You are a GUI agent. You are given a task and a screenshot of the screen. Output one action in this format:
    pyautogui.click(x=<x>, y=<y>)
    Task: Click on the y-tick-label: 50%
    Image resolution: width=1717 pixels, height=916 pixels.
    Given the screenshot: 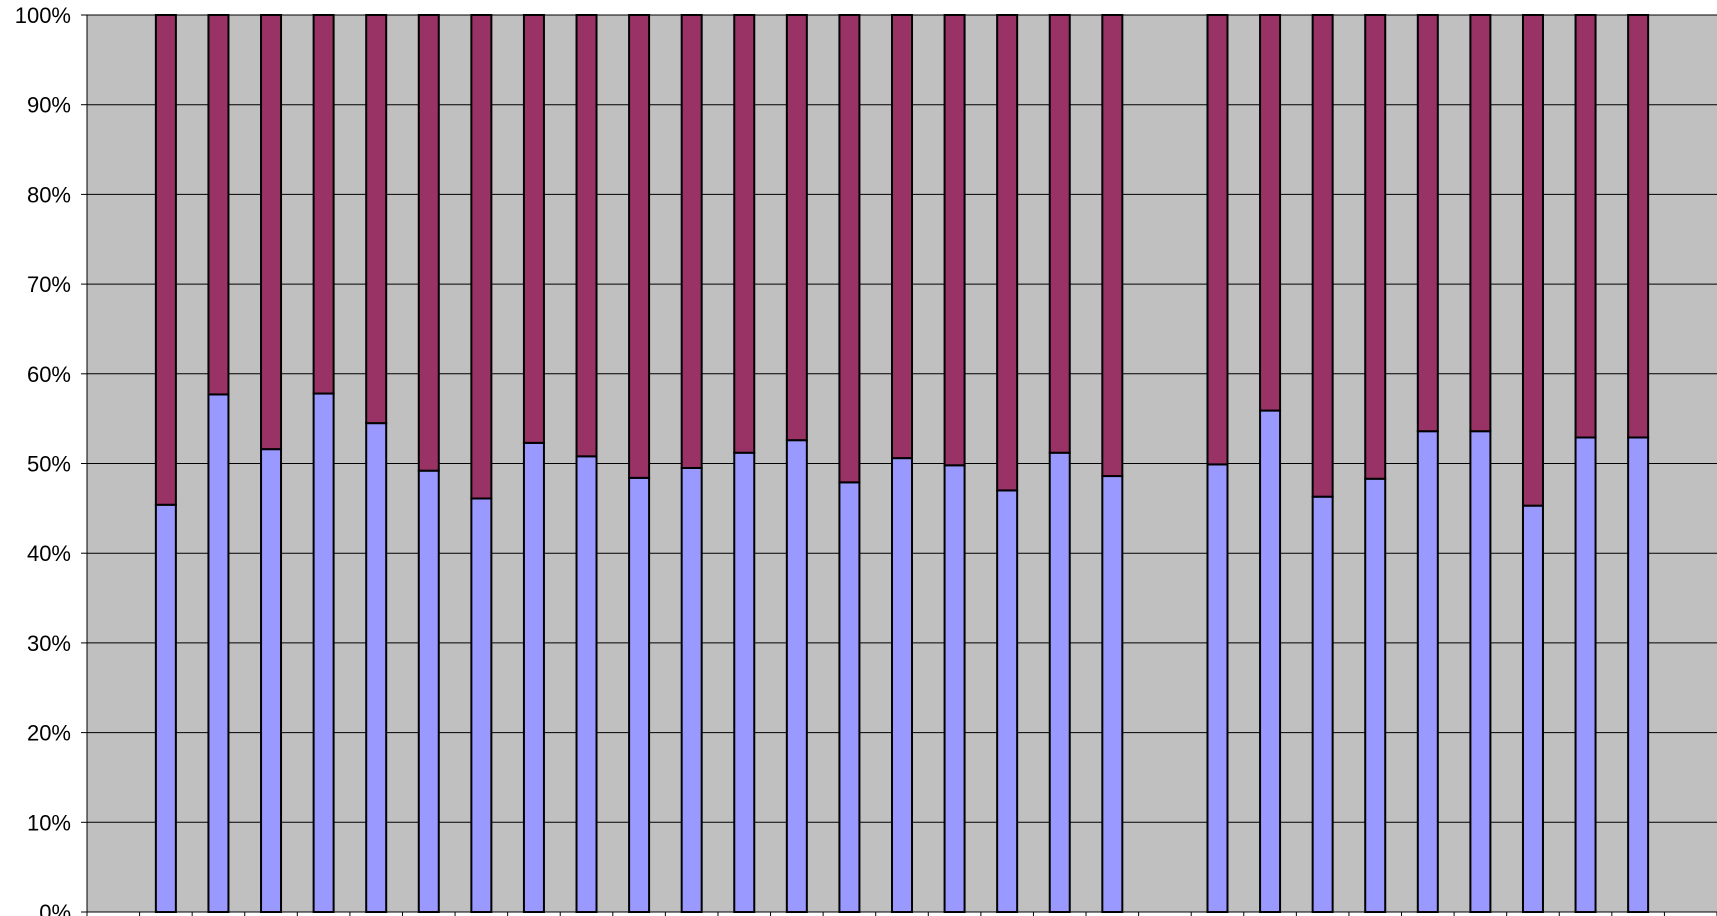 What is the action you would take?
    pyautogui.click(x=49, y=464)
    